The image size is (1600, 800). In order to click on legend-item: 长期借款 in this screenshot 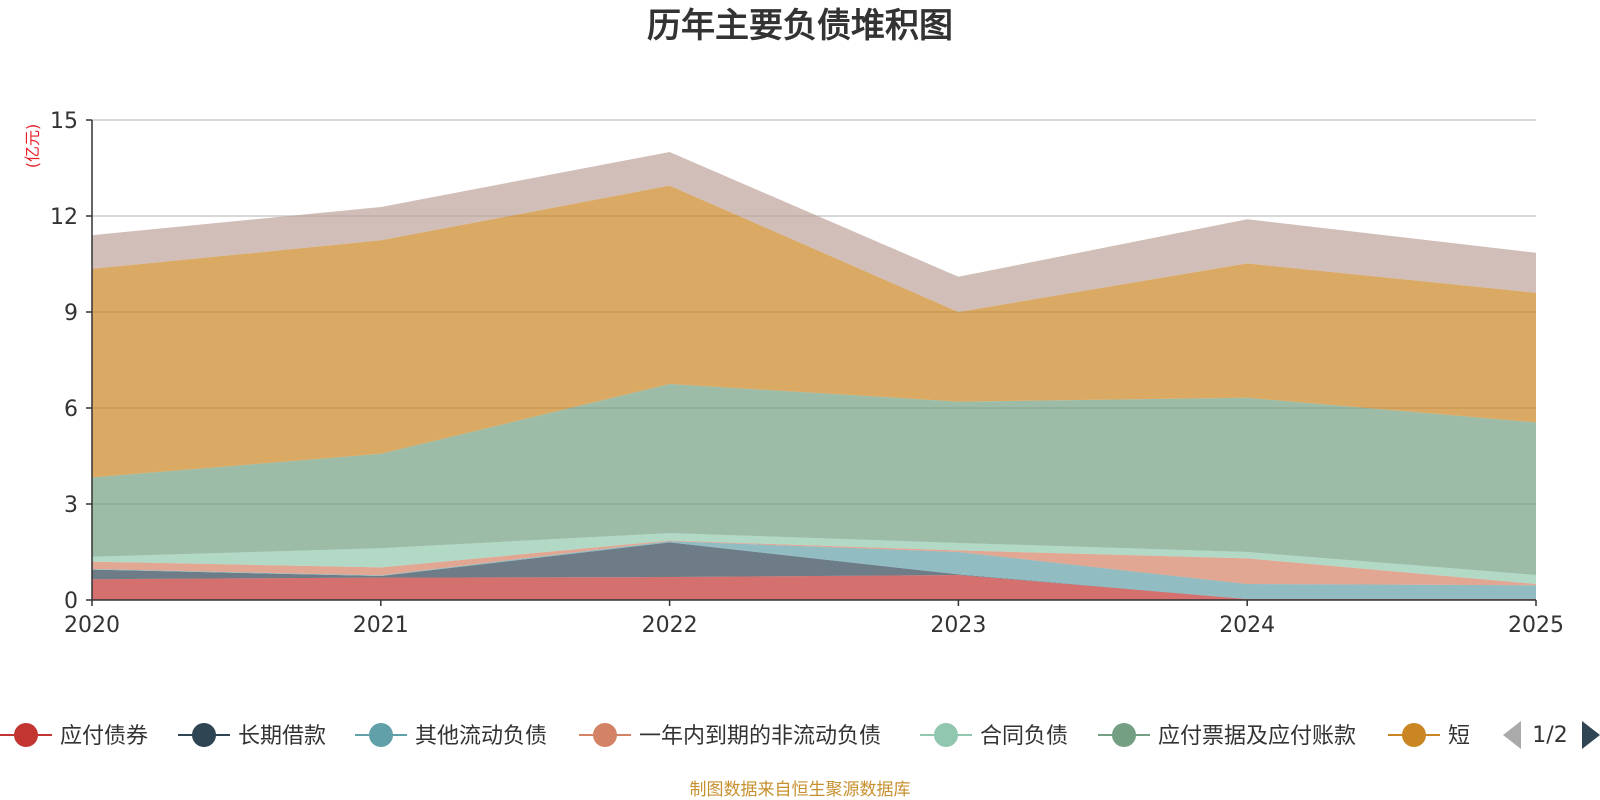, I will do `click(252, 736)`.